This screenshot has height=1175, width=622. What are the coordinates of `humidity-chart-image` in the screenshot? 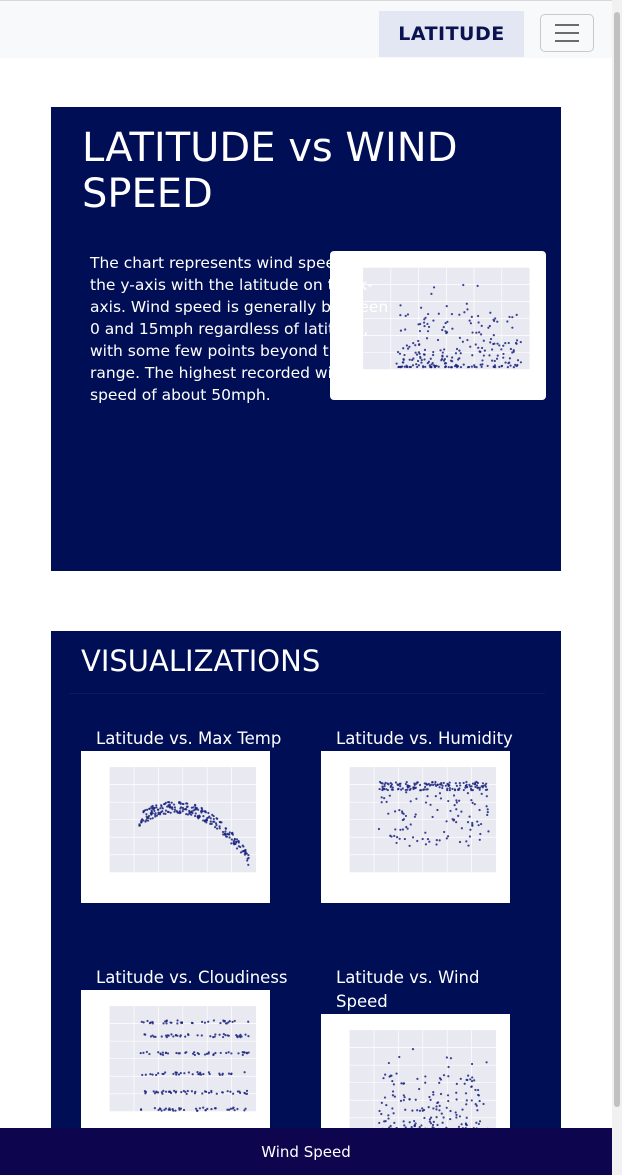 It's located at (415, 827).